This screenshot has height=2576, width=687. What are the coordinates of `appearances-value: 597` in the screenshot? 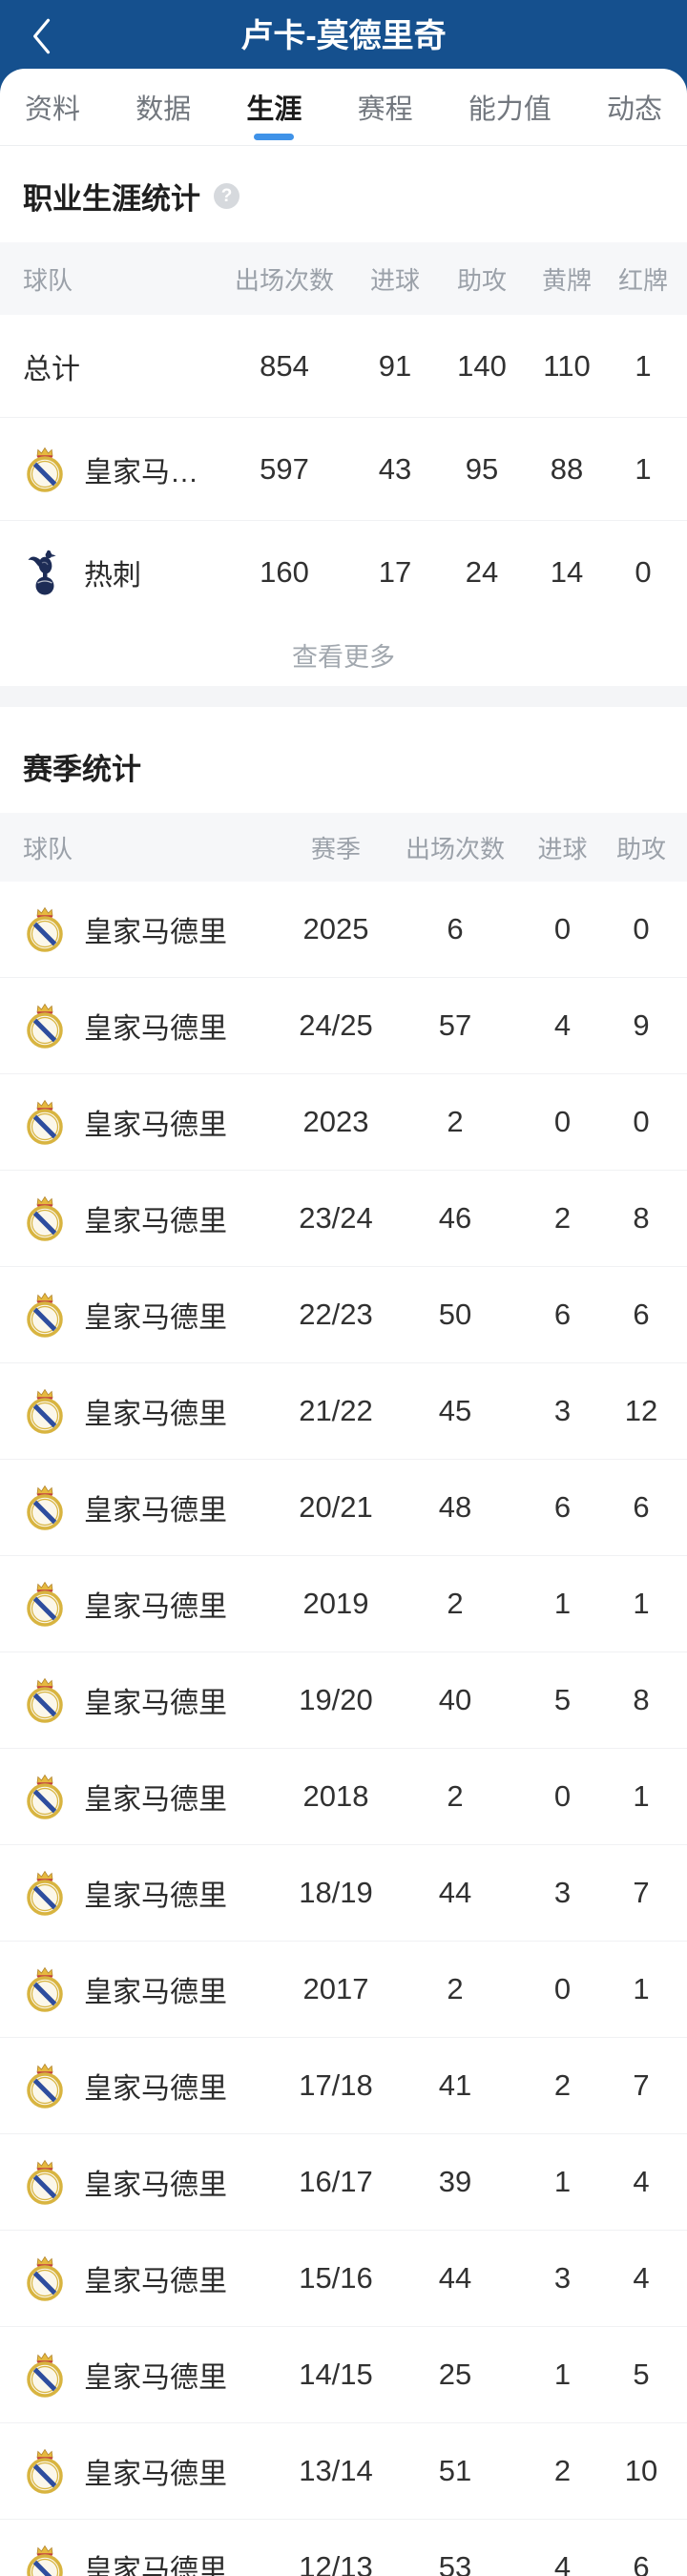 It's located at (284, 468).